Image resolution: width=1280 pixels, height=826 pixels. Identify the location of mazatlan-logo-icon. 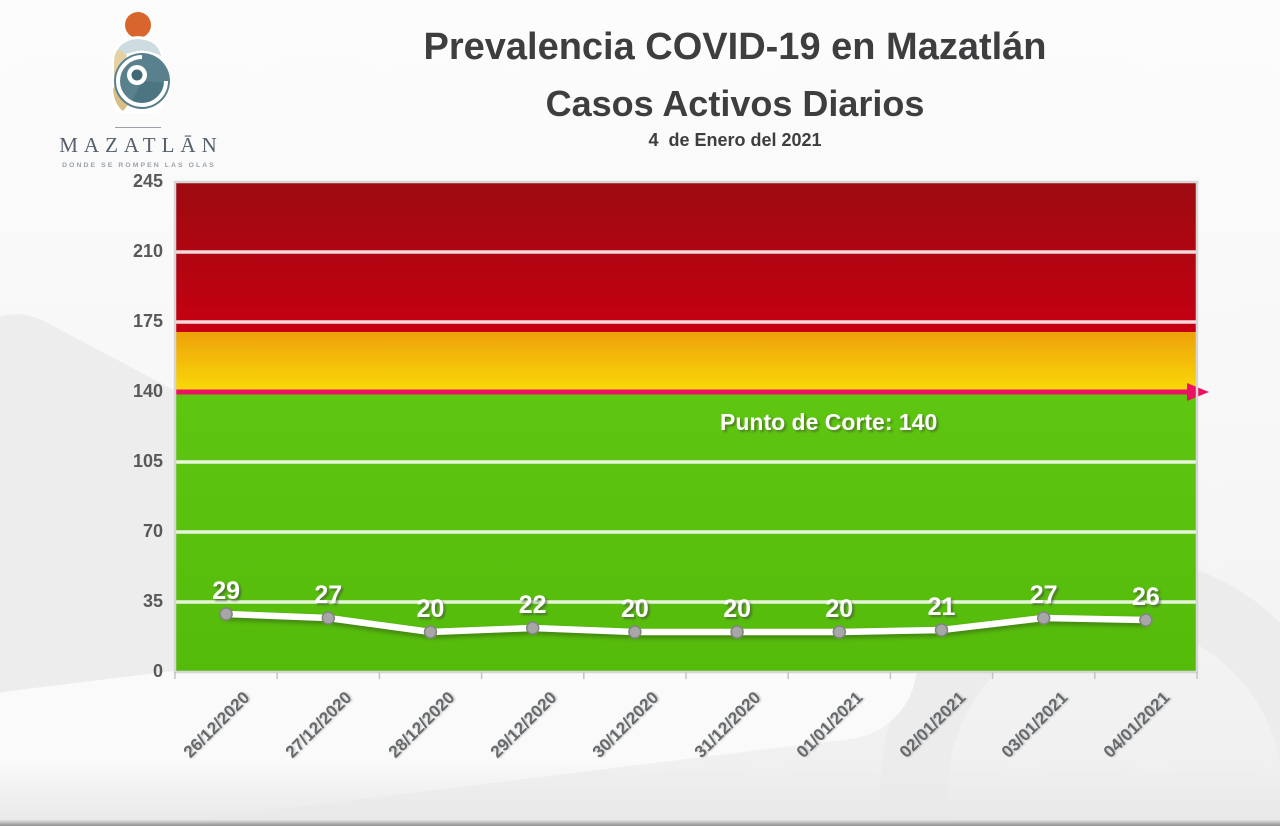
(141, 62).